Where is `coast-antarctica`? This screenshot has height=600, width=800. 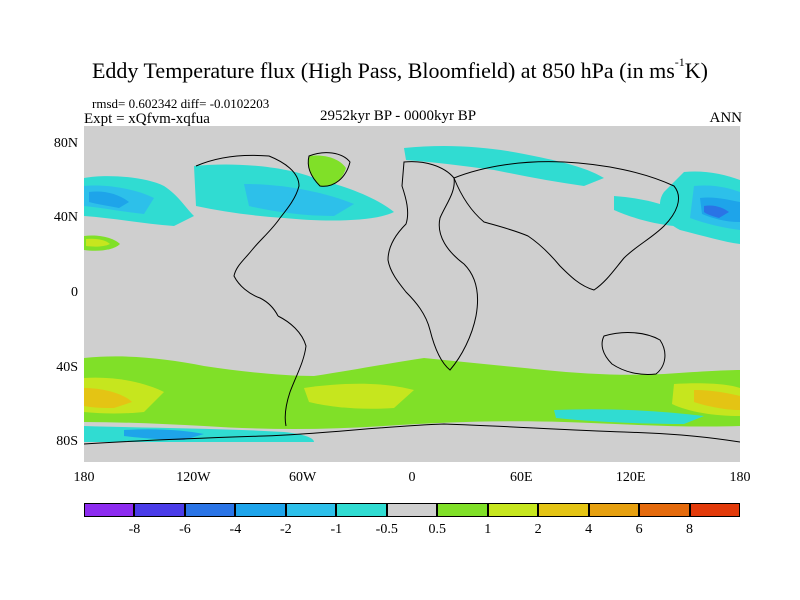
coast-antarctica is located at coordinates (412, 434).